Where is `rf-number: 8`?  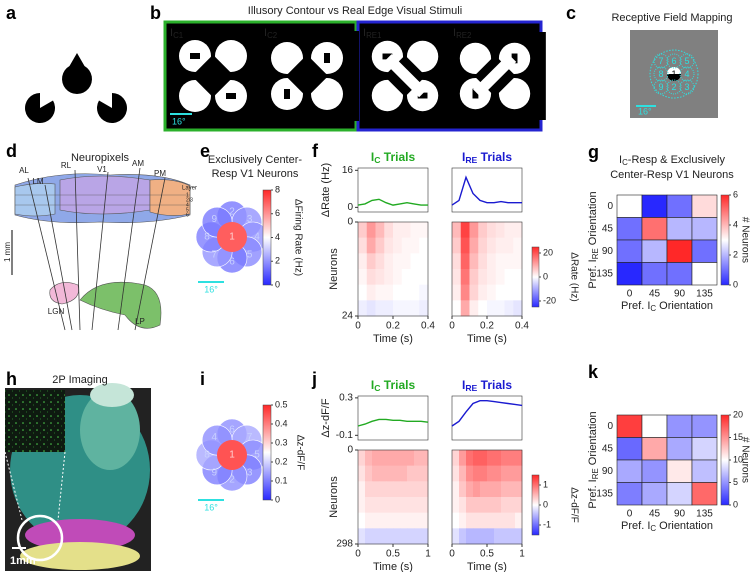 rf-number: 8 is located at coordinates (660, 74).